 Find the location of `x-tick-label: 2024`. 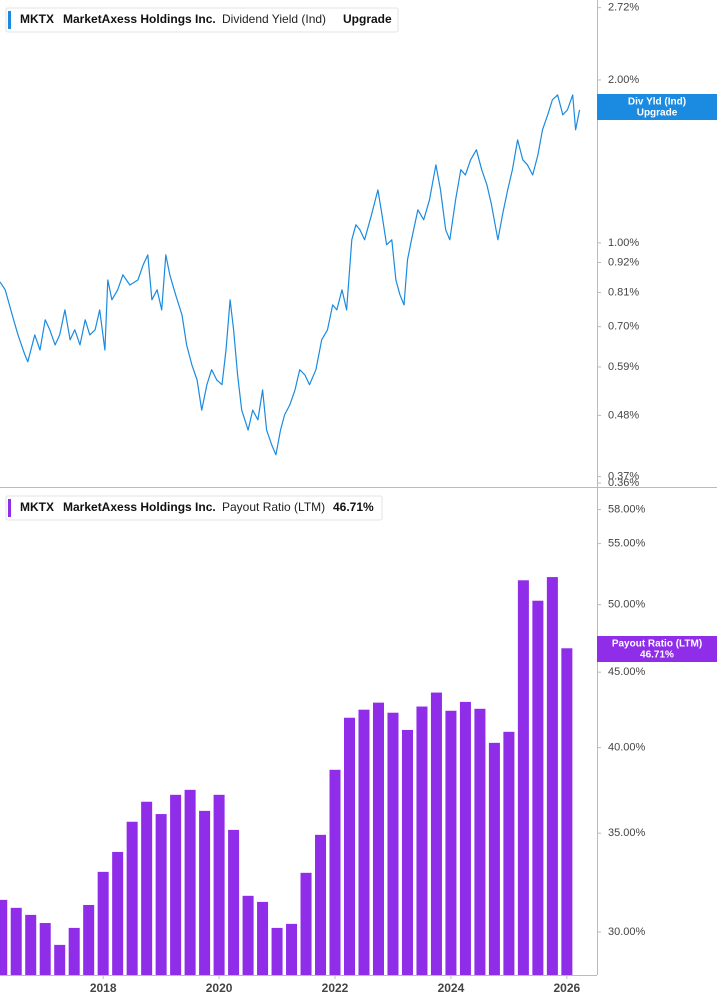

x-tick-label: 2024 is located at coordinates (451, 988).